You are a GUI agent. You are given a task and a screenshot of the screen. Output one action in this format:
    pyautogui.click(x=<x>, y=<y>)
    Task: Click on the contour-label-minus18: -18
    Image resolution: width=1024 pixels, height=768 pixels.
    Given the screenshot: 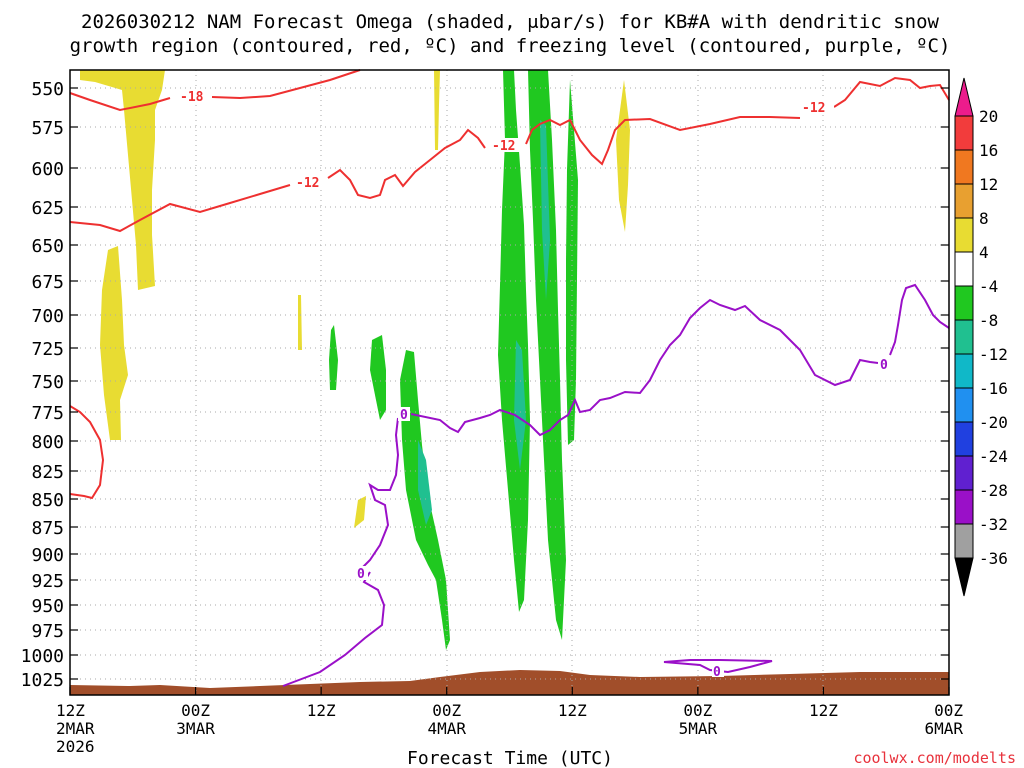 What is the action you would take?
    pyautogui.click(x=192, y=97)
    